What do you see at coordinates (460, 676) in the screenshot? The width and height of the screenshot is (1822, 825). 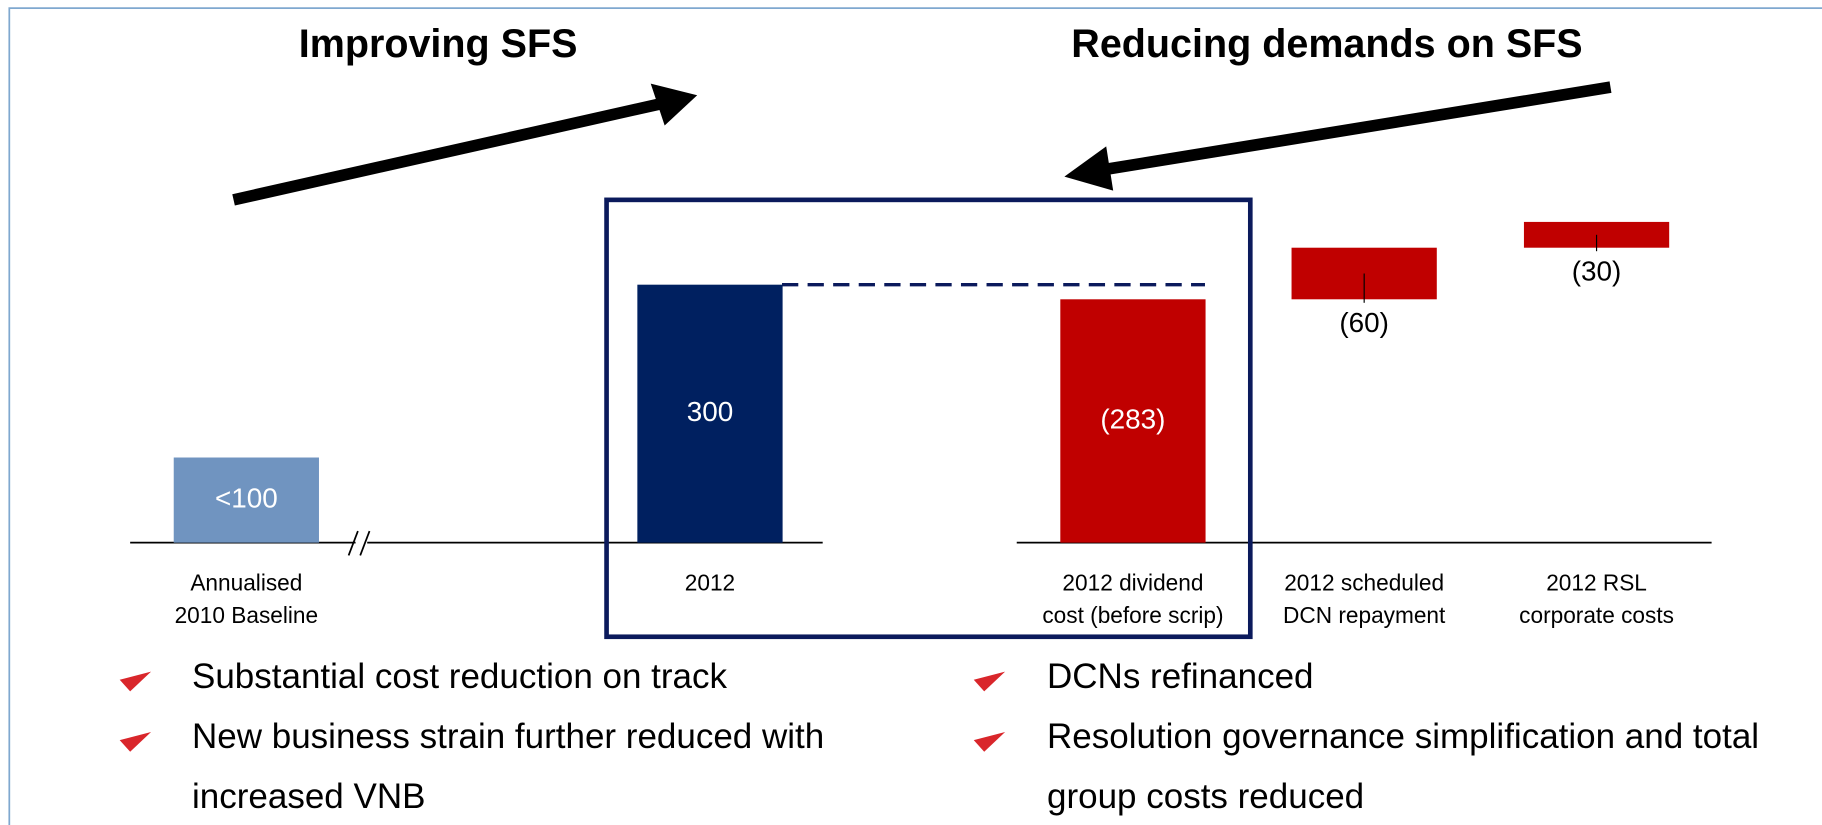 I see `bullet-text: Substantial cost reduction on track` at bounding box center [460, 676].